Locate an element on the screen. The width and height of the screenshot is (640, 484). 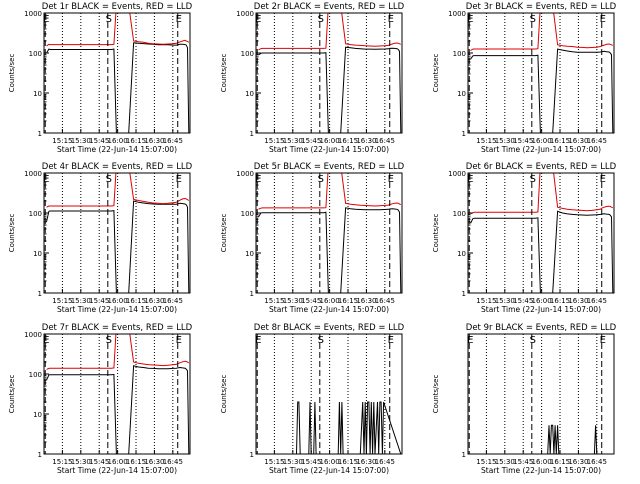
panel-title: Det 9r BLACK = Events, RED = LLD is located at coordinates (541, 328).